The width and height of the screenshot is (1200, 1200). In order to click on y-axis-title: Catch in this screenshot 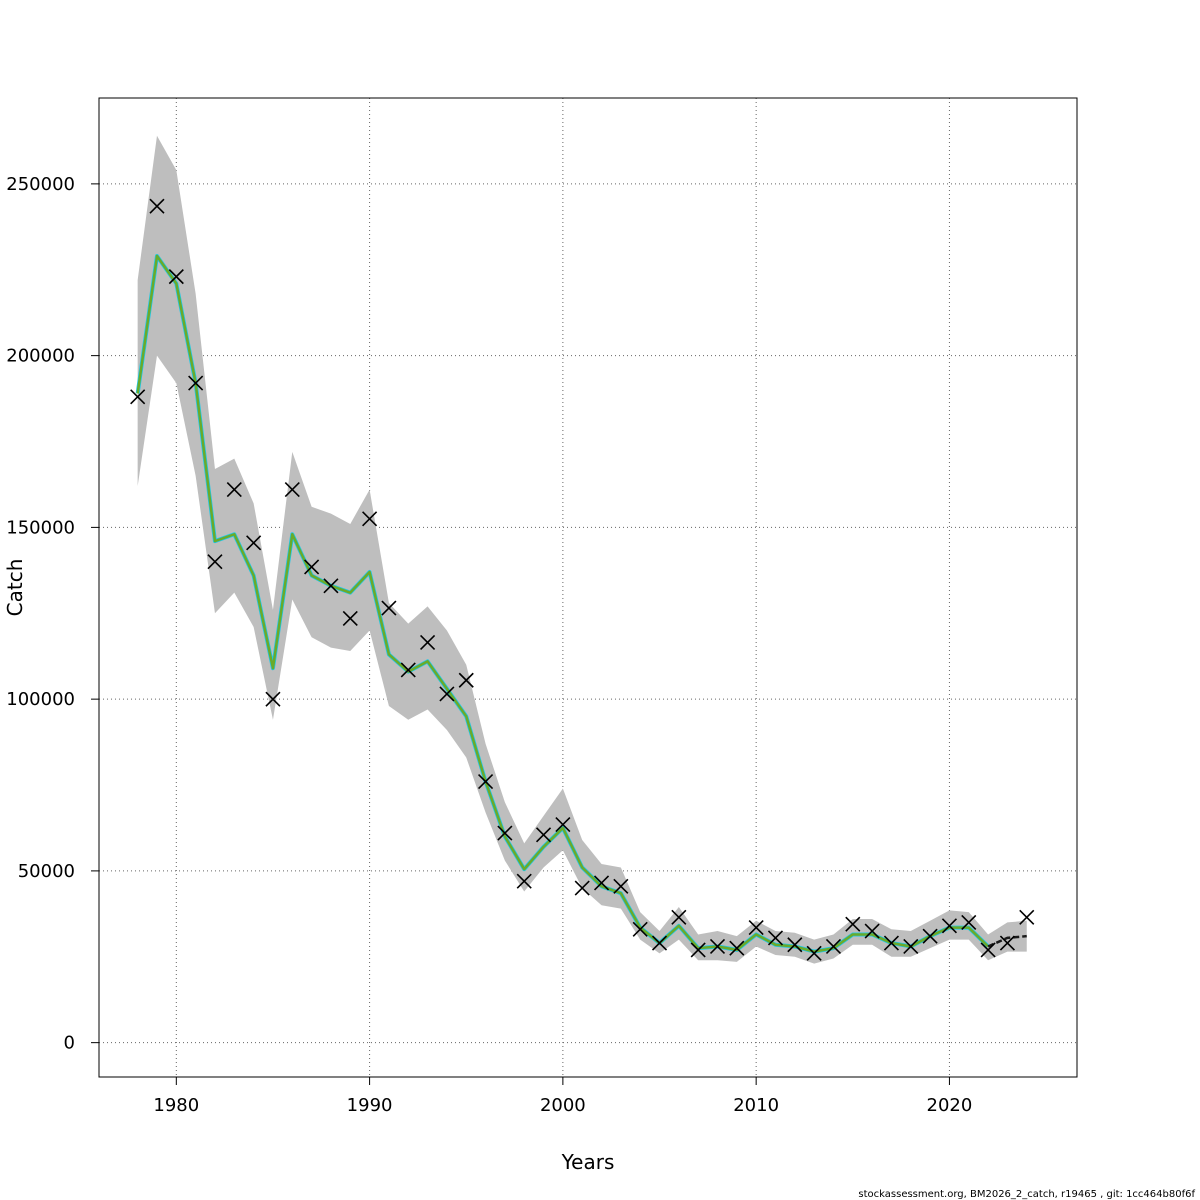, I will do `click(15, 588)`.